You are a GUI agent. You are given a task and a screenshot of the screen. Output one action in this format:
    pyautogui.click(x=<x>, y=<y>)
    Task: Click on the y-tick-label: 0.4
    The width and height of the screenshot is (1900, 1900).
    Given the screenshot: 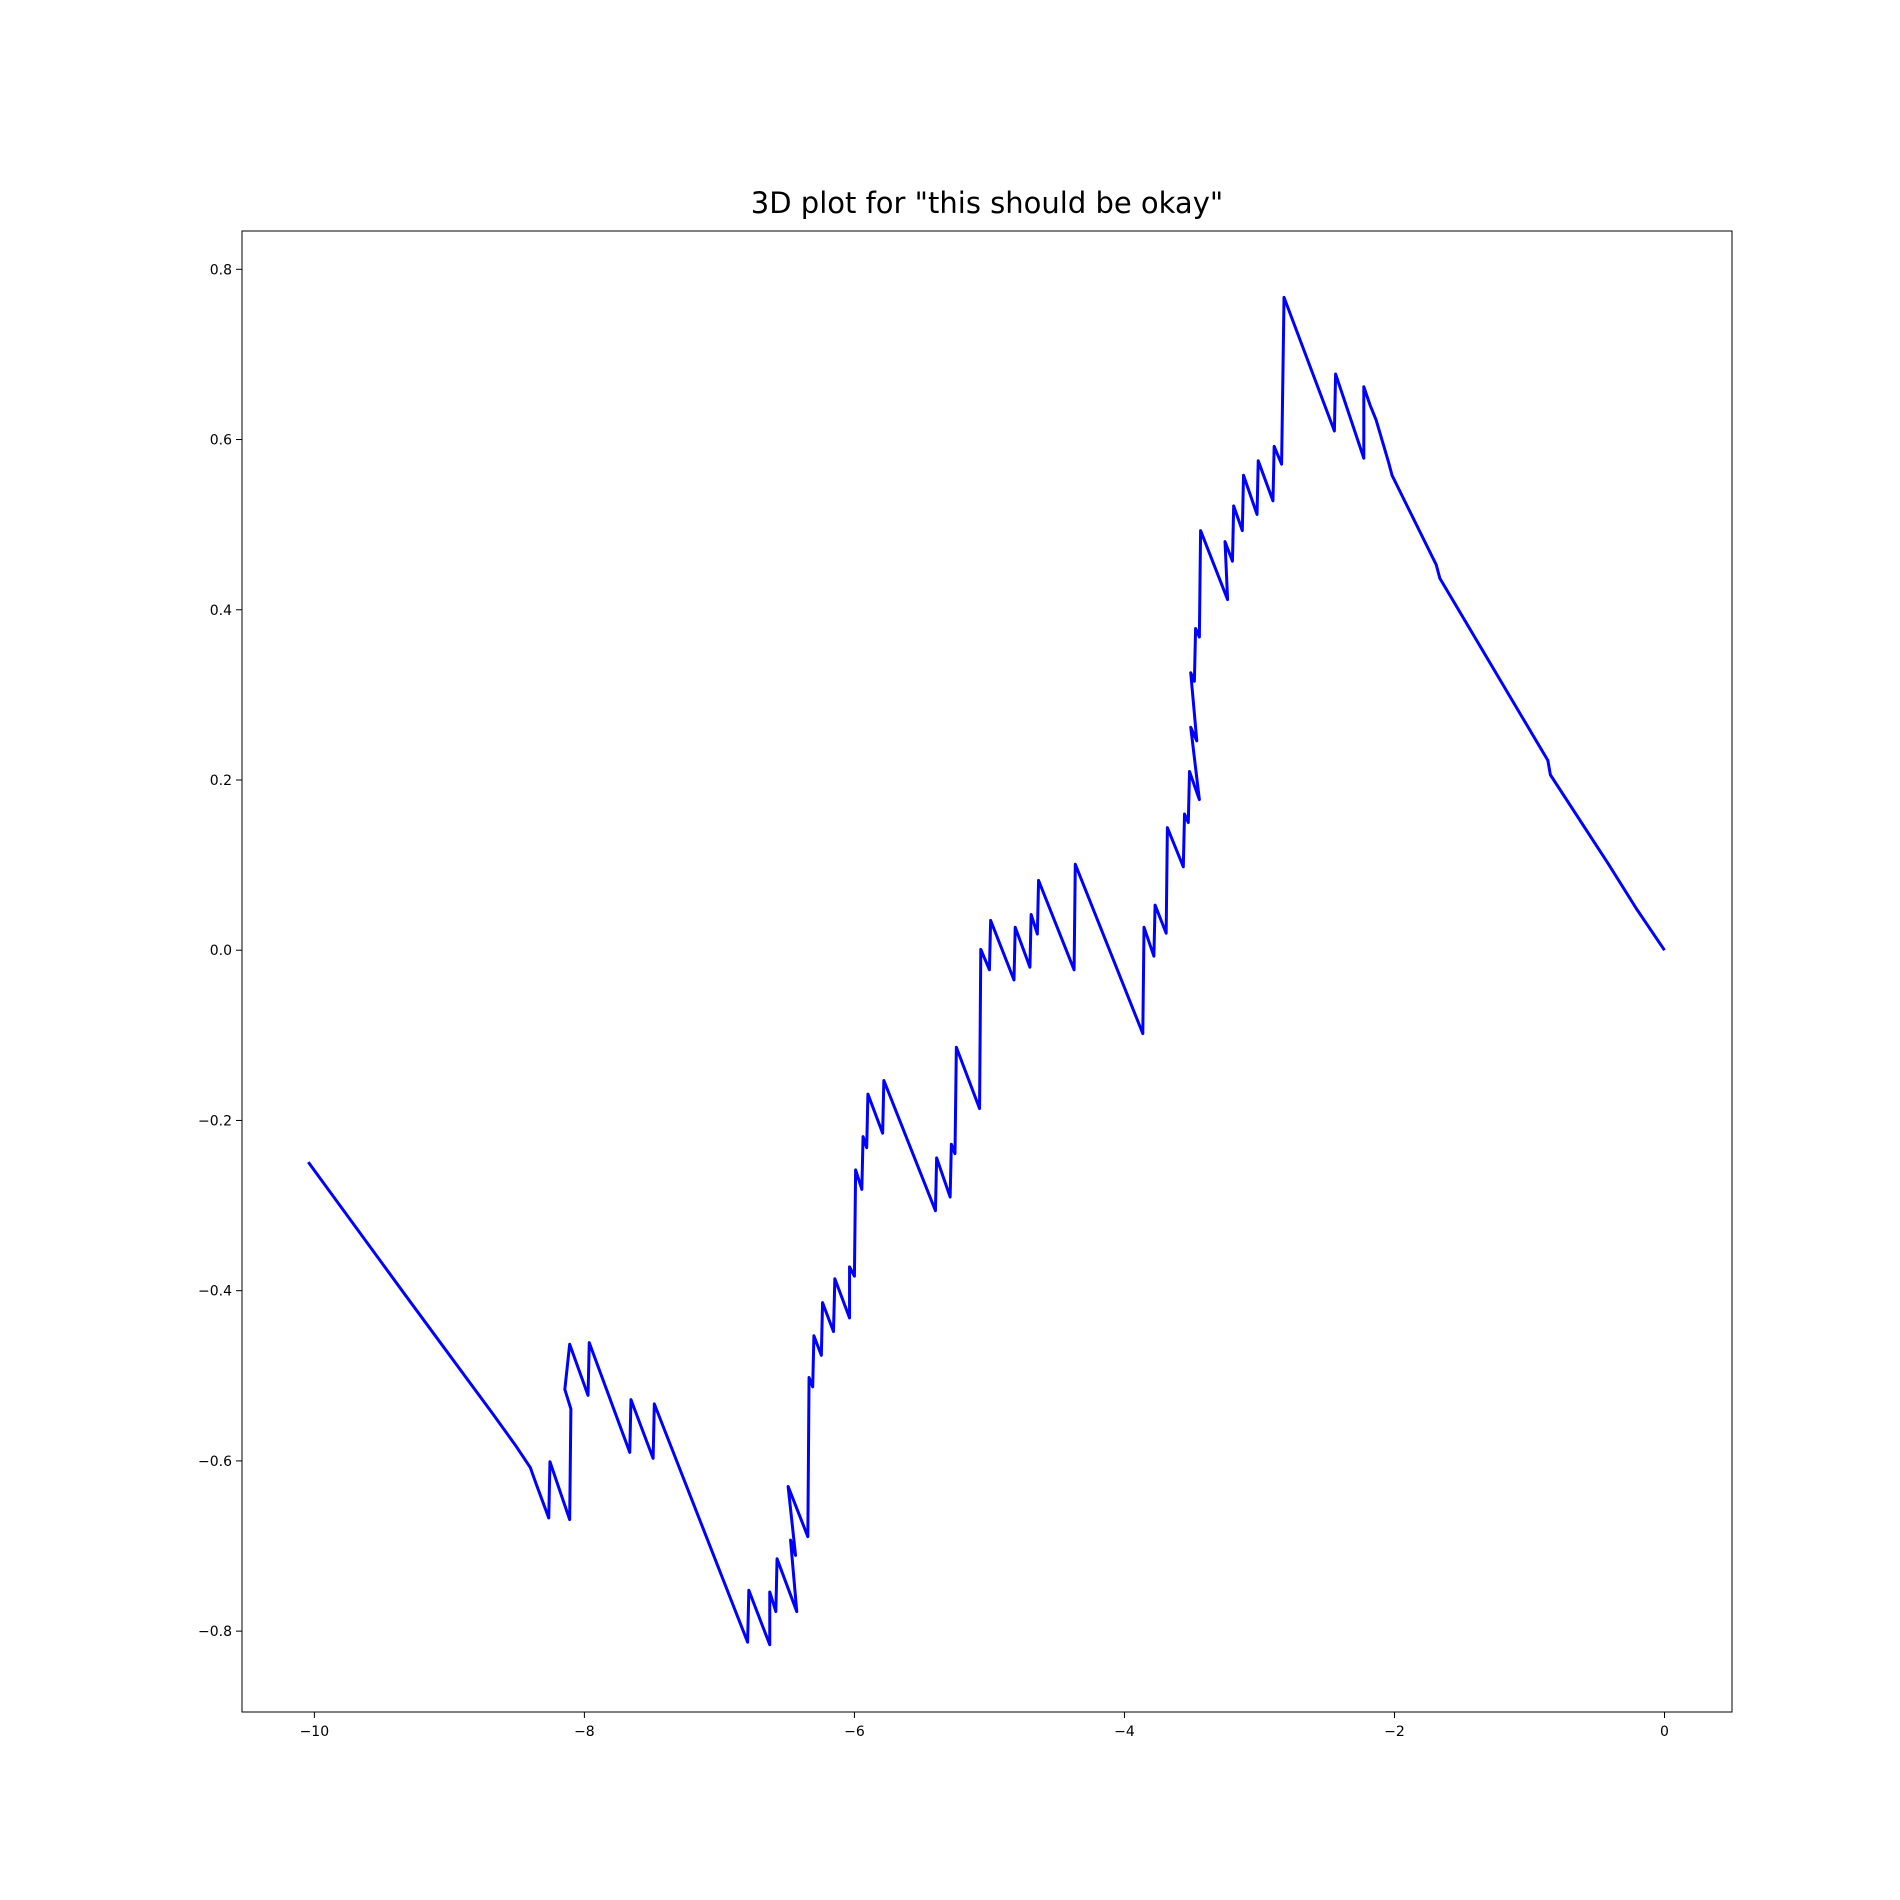 What is the action you would take?
    pyautogui.click(x=221, y=611)
    